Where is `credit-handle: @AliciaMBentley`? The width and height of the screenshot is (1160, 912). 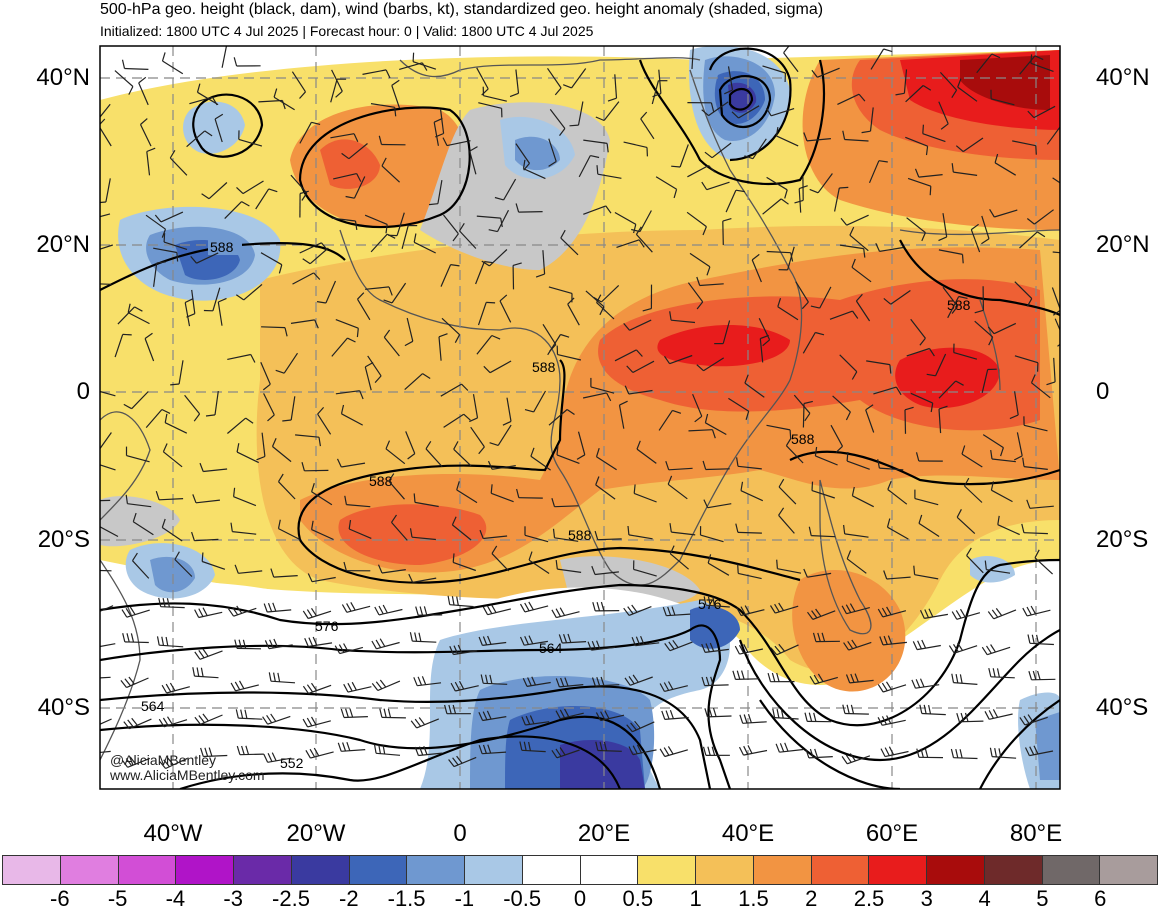
credit-handle: @AliciaMBentley is located at coordinates (163, 760).